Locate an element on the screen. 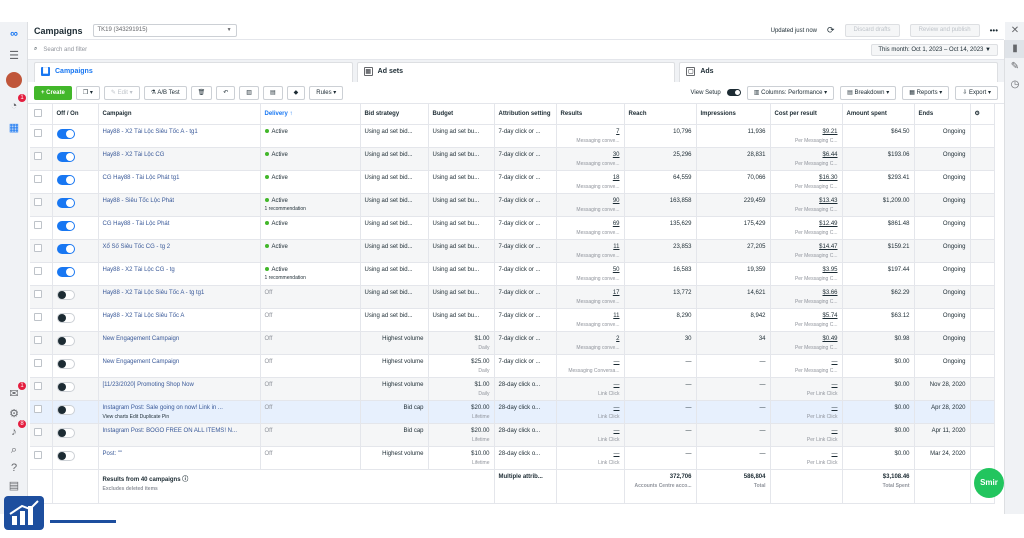 The width and height of the screenshot is (1024, 538). col-header: Ends is located at coordinates (942, 114).